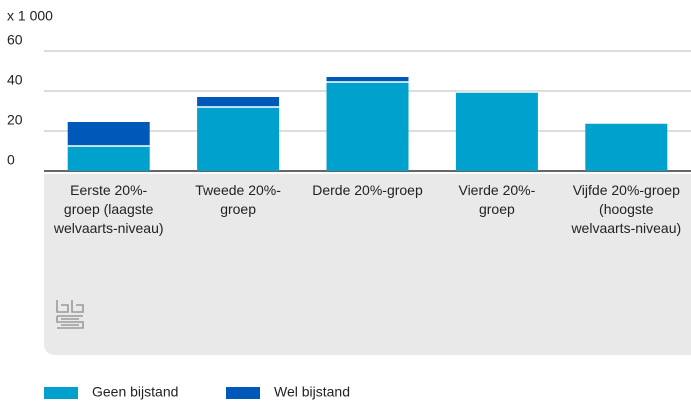  Describe the element at coordinates (135, 392) in the screenshot. I see `legend-label: Geen bijstand` at that location.